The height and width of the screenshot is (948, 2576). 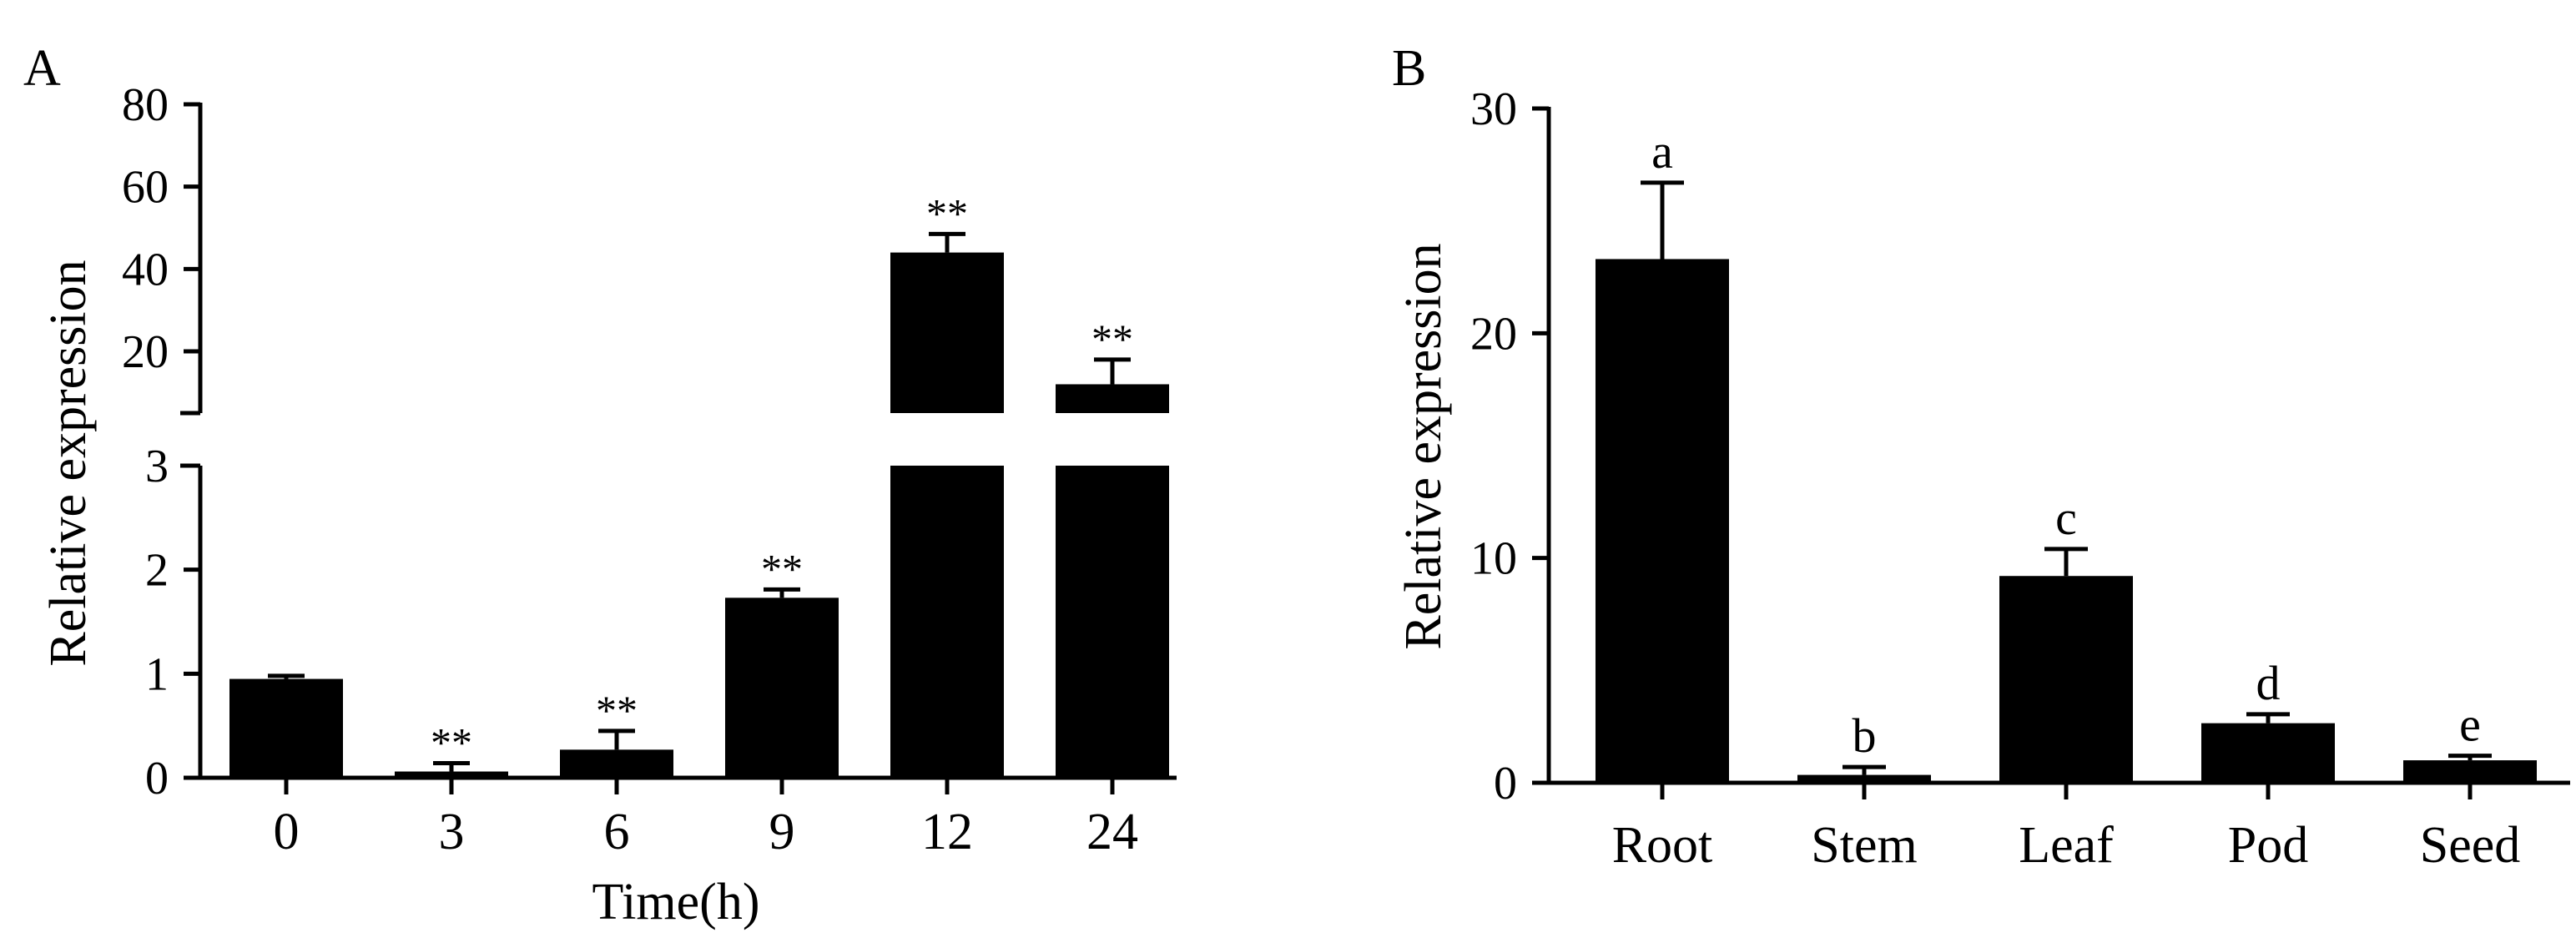 What do you see at coordinates (947, 832) in the screenshot?
I see `x-tick-label: 12` at bounding box center [947, 832].